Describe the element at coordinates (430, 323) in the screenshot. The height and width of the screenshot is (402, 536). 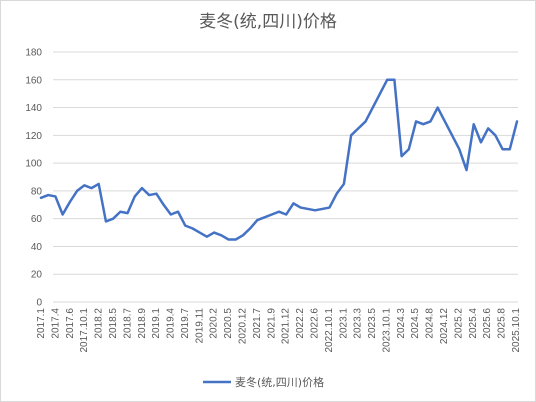
I see `x-tick-label: 2024.8` at that location.